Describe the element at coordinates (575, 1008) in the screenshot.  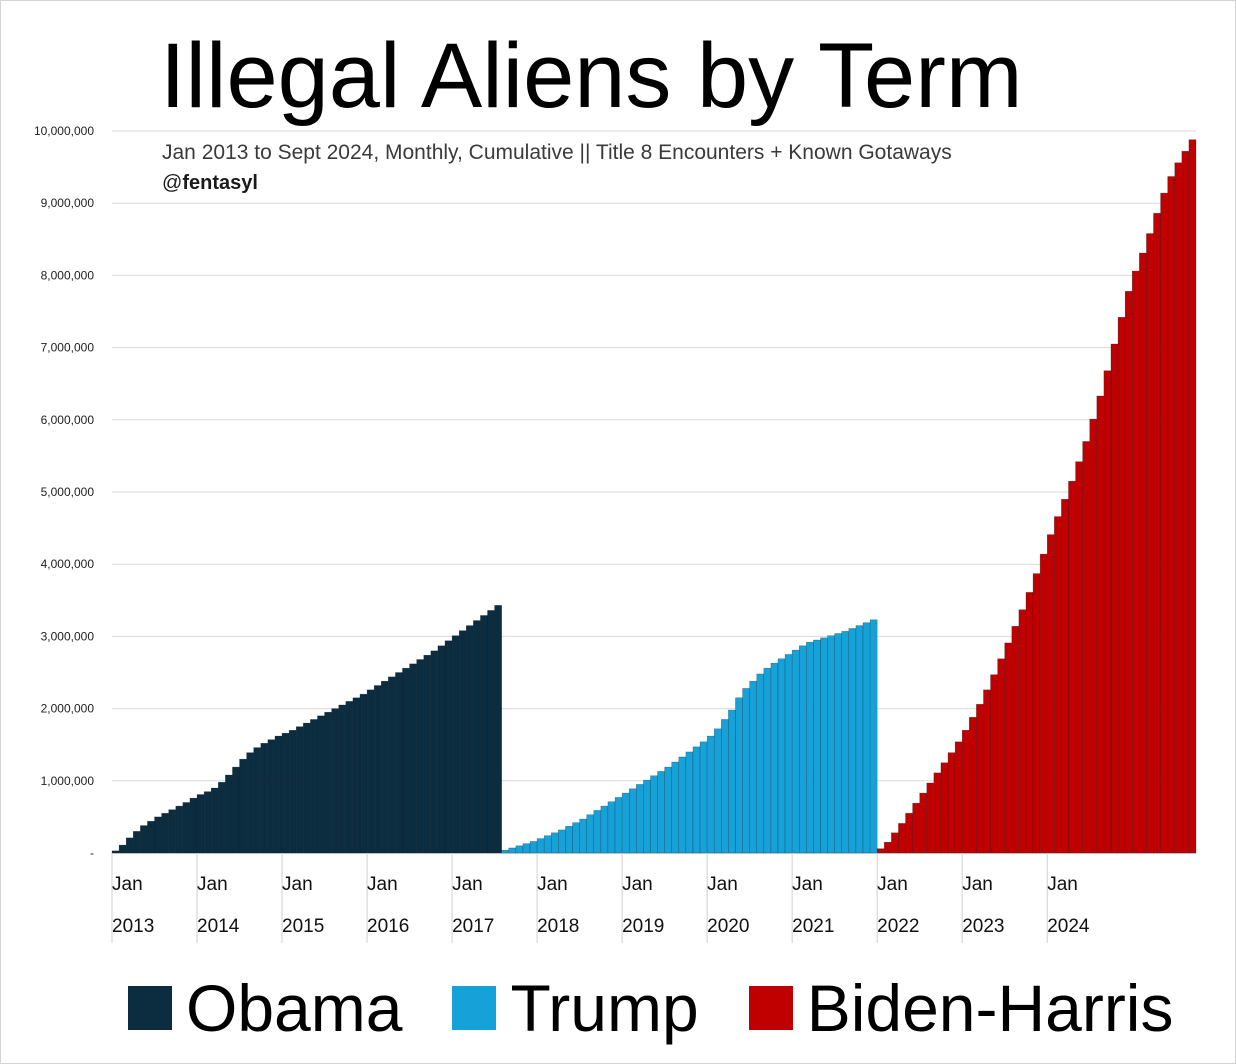
I see `legend-item-trump: Trump` at that location.